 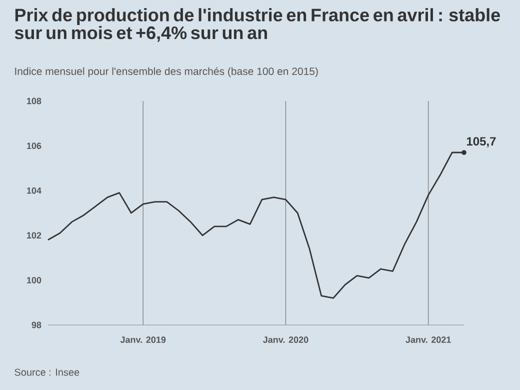 I want to click on y-tick-label: 106, so click(x=34, y=145).